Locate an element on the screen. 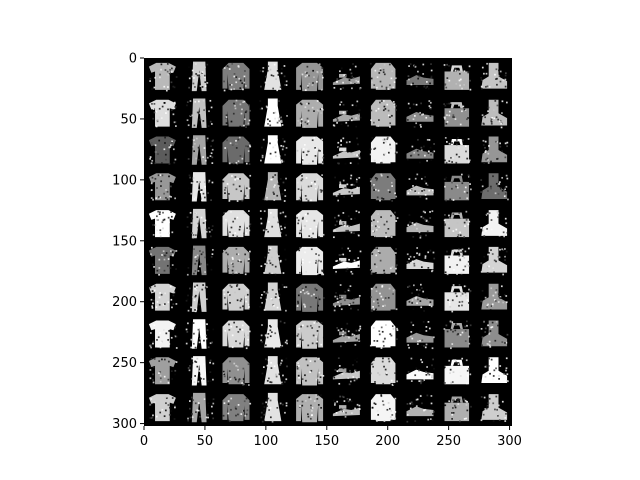 Image resolution: width=640 pixels, height=480 pixels. y-axis: 0 50 100 150 200 250 300 is located at coordinates (128, 242).